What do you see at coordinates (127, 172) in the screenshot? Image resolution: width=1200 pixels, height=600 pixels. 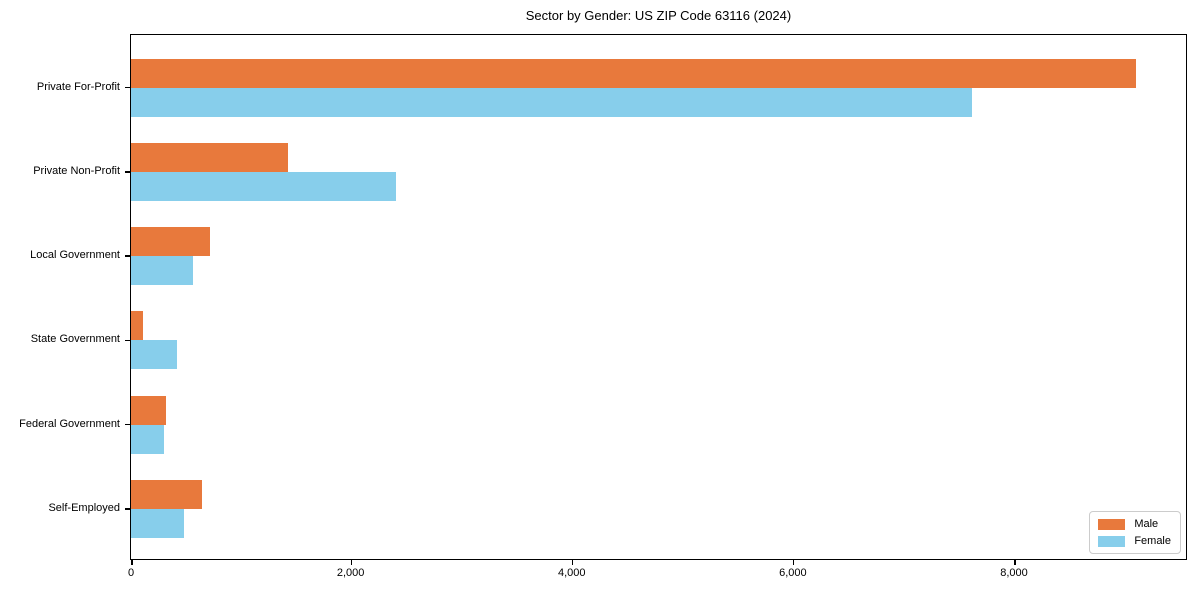 I see `y-tick-private-non-profit` at bounding box center [127, 172].